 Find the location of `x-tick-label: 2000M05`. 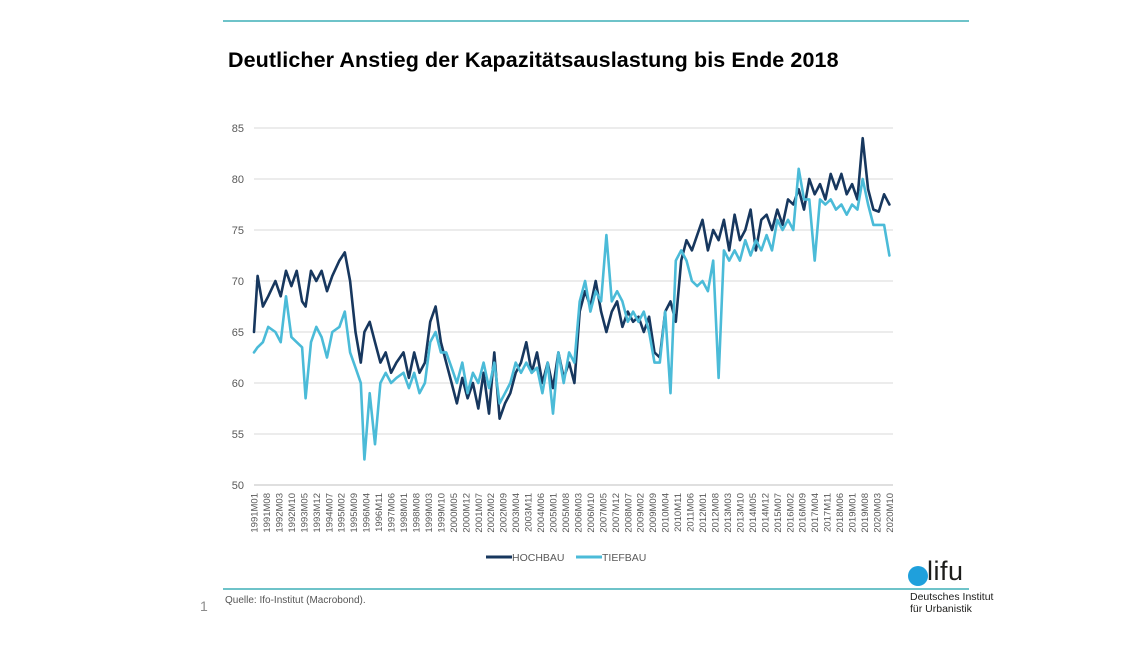

x-tick-label: 2000M05 is located at coordinates (454, 513).